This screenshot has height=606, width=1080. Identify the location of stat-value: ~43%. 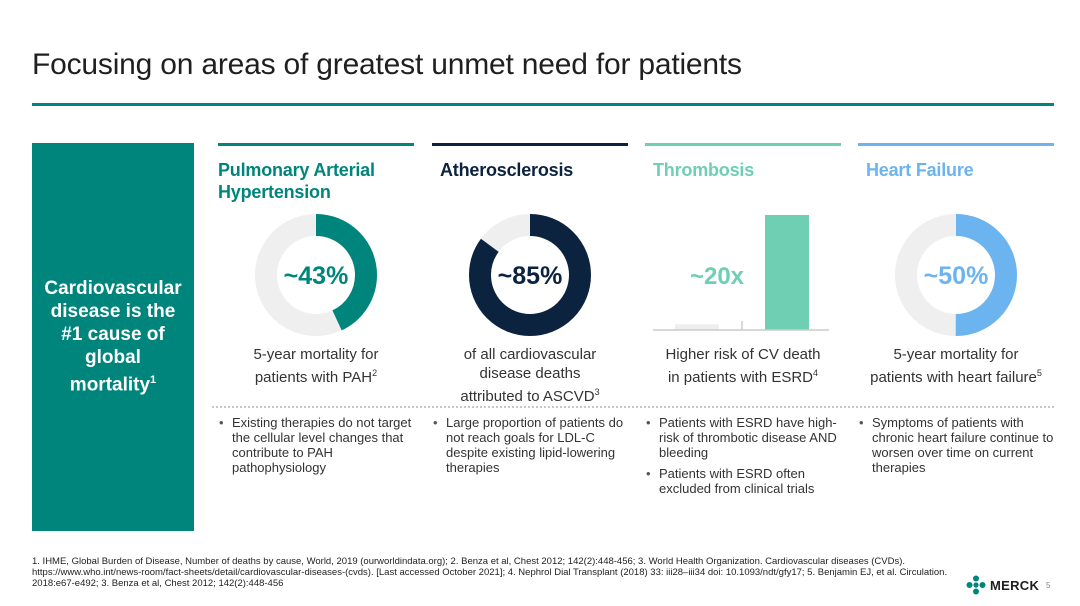
(316, 276).